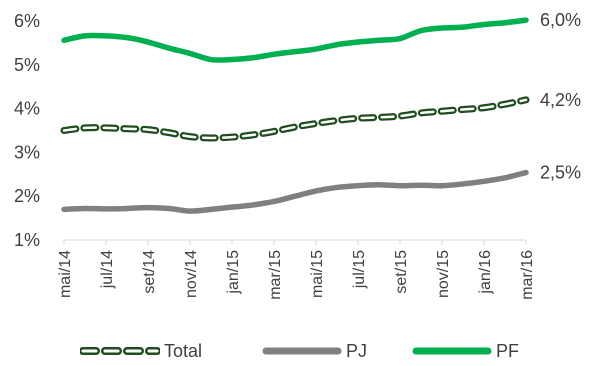 The width and height of the screenshot is (590, 366). I want to click on x-tick-label: mai/15, so click(317, 274).